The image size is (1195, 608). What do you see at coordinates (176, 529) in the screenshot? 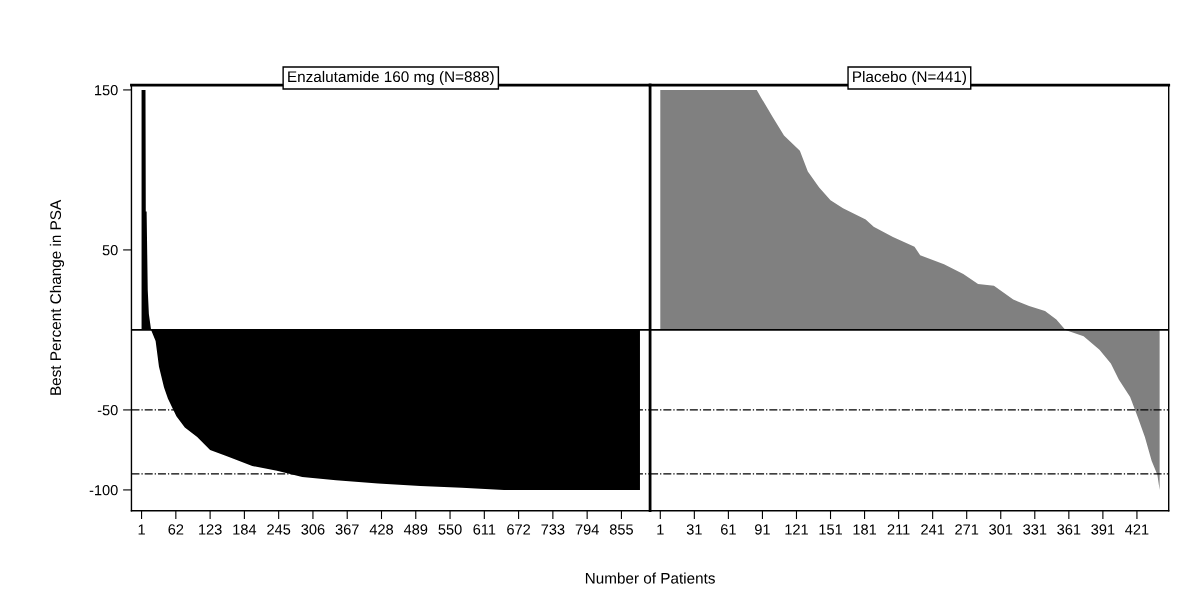
I see `x-tick-label: 62` at bounding box center [176, 529].